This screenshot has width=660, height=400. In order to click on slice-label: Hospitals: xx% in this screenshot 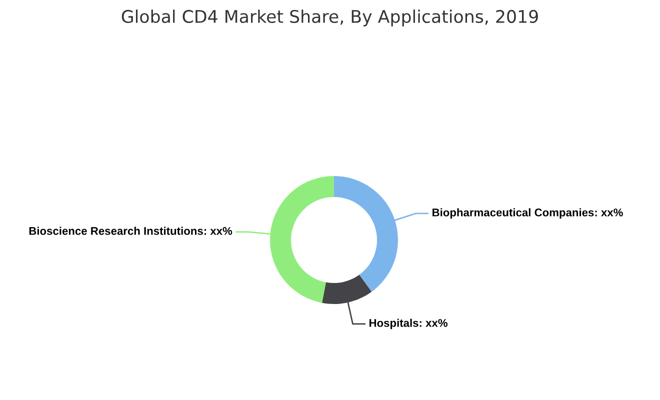, I will do `click(409, 324)`.